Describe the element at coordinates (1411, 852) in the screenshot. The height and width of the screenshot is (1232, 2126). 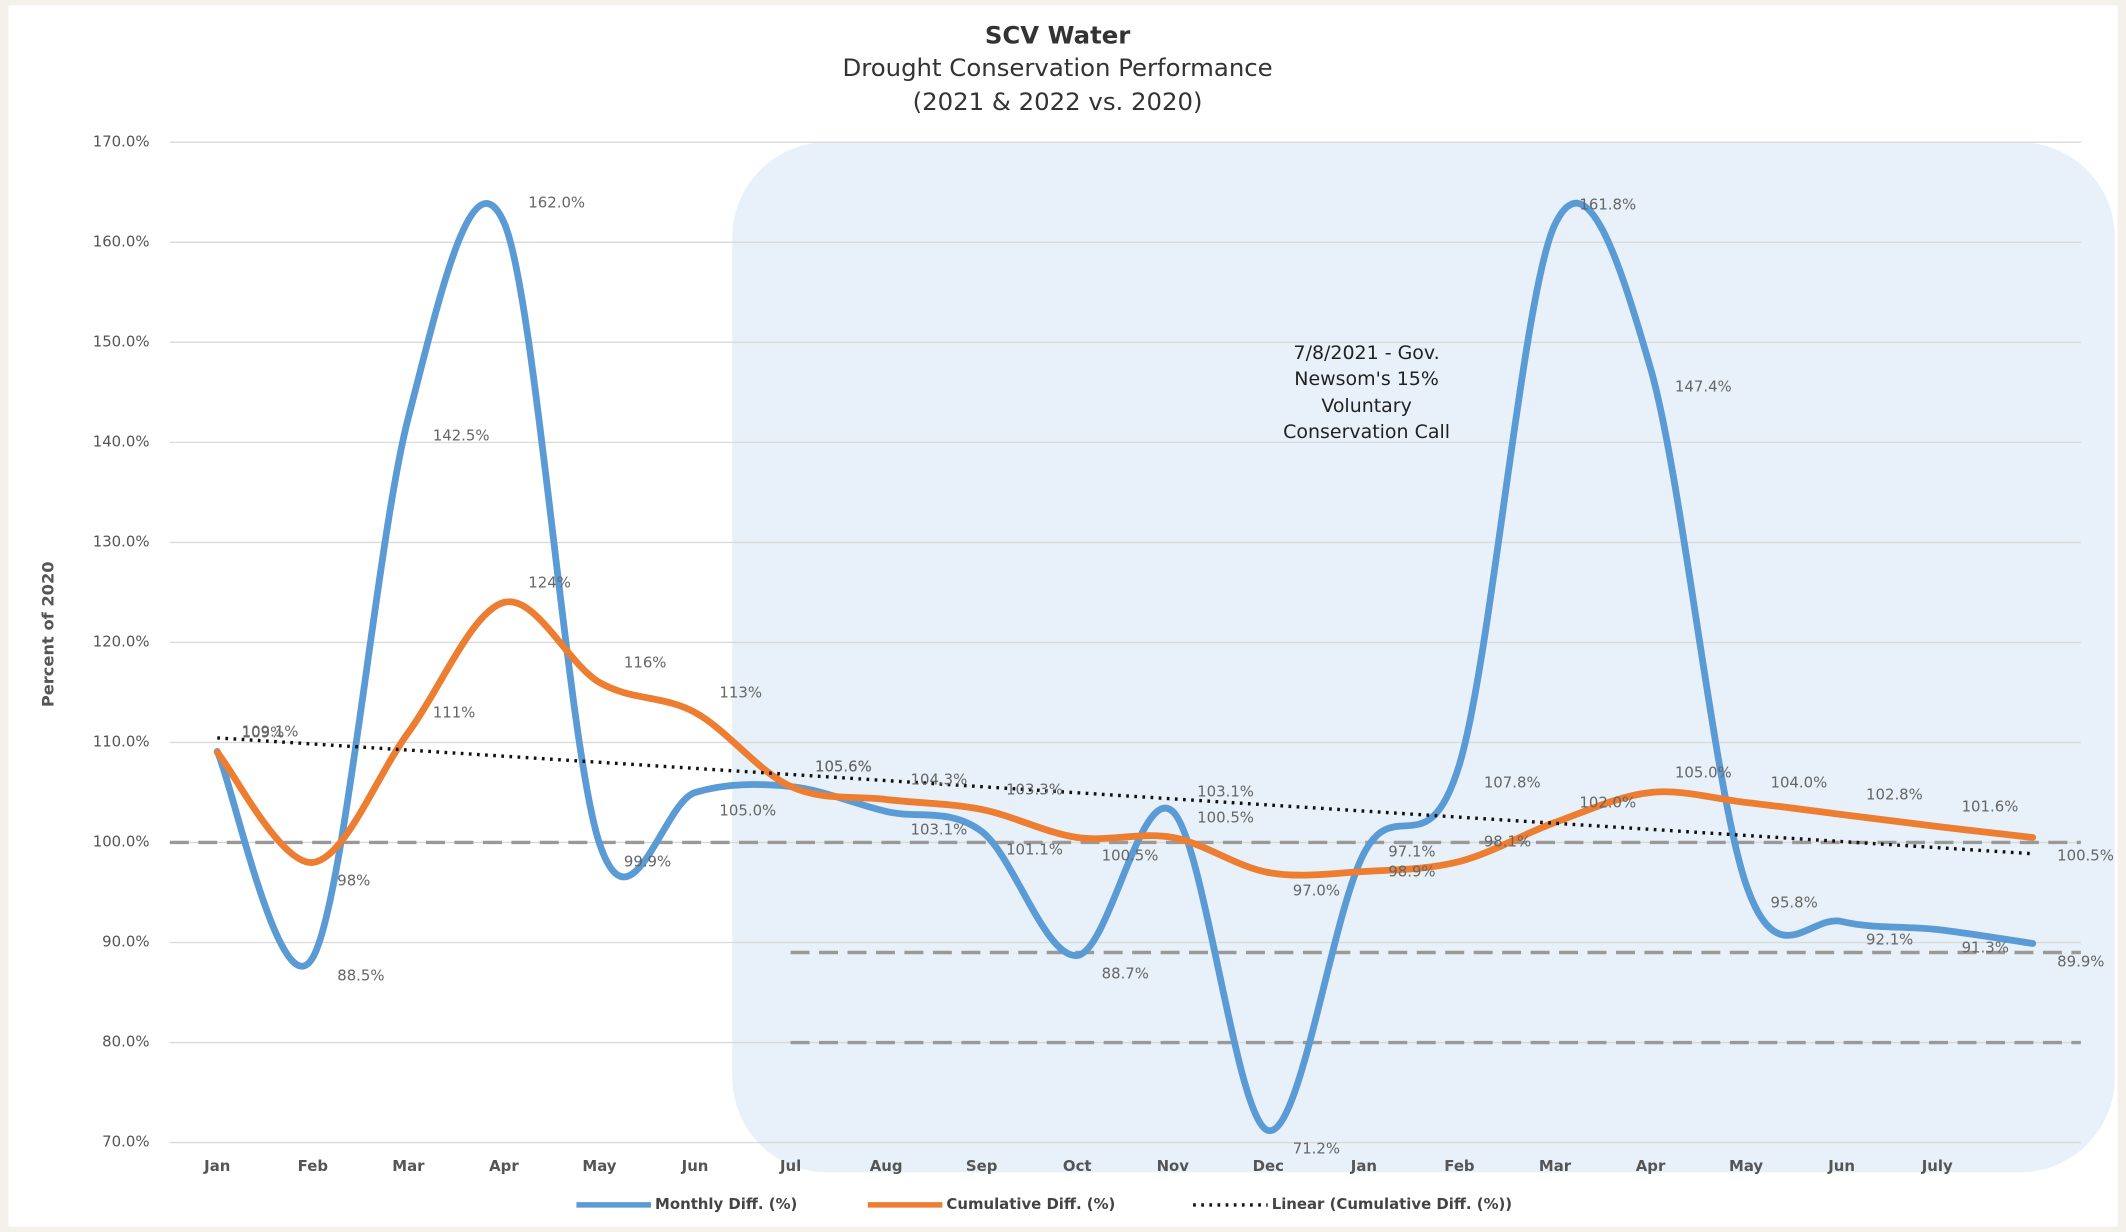
I see `data-label: 97.1%` at that location.